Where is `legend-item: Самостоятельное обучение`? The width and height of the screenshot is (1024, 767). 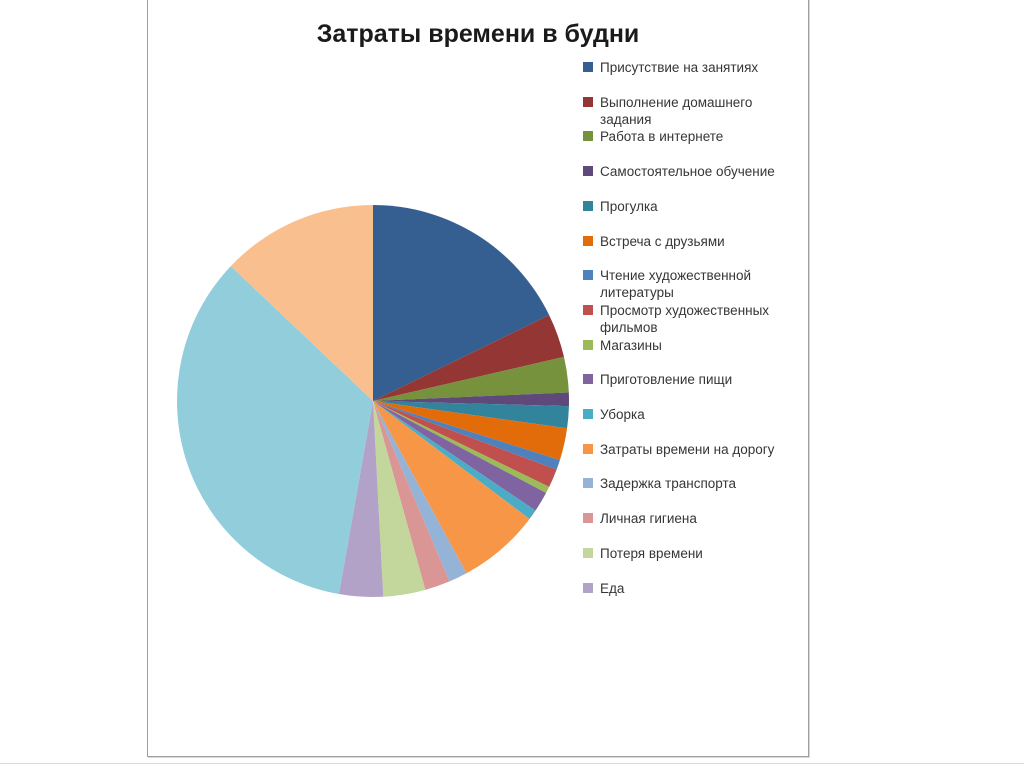 legend-item: Самостоятельное обучение is located at coordinates (691, 171).